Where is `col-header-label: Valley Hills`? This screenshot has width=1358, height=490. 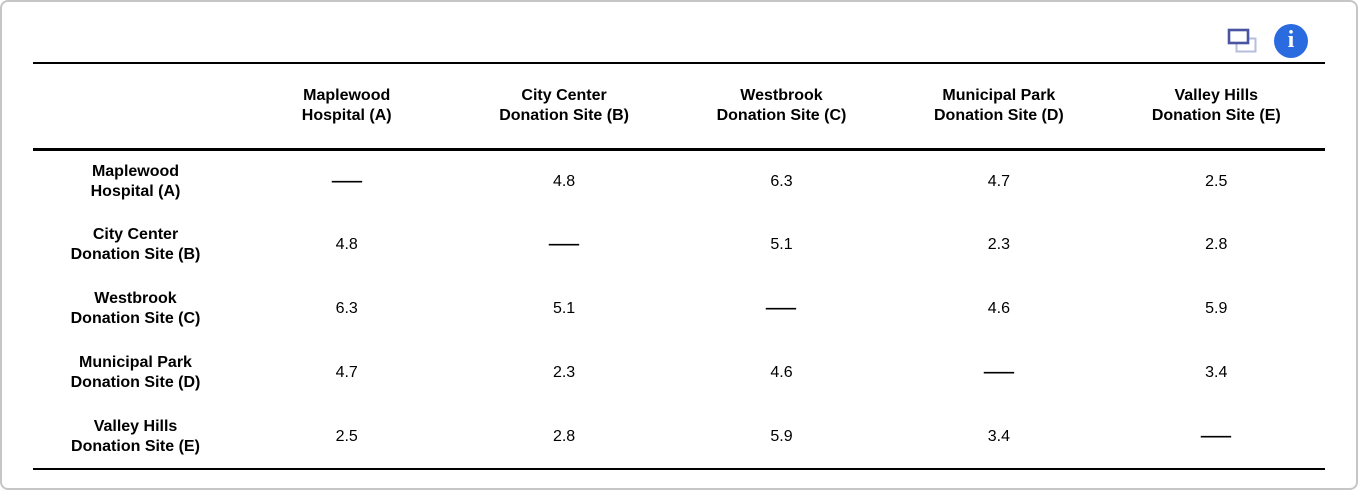 col-header-label: Valley Hills is located at coordinates (1216, 95).